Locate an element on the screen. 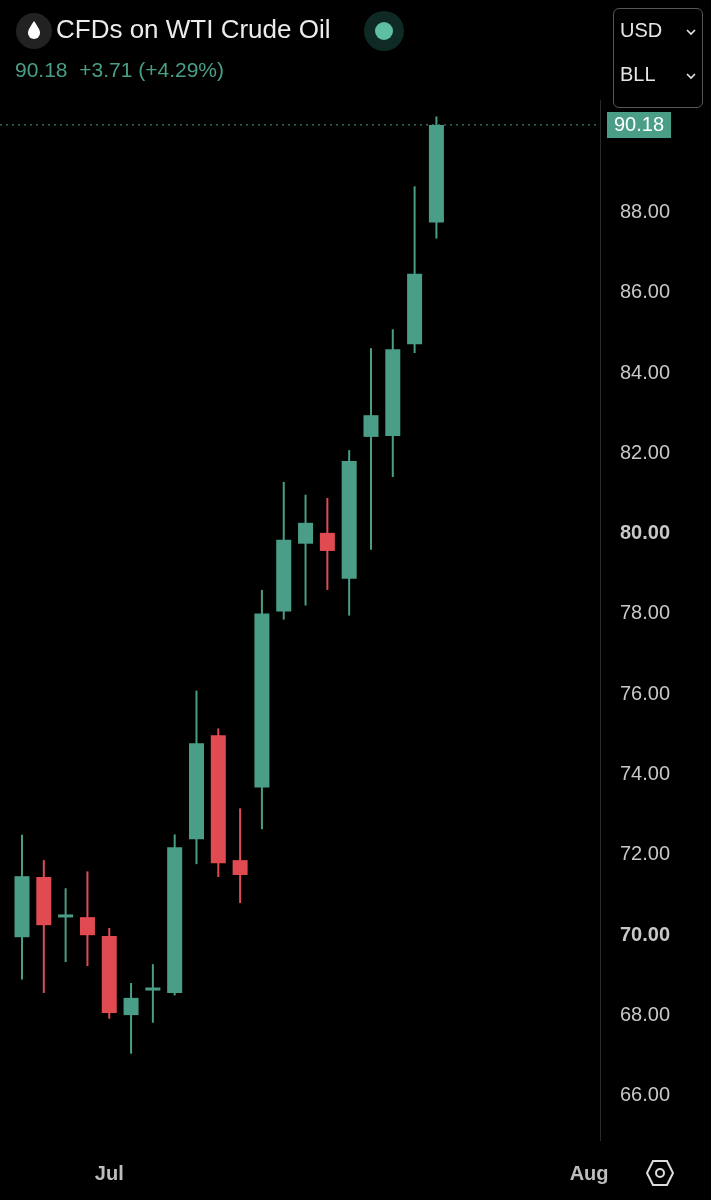  x-tick-label: Jul is located at coordinates (109, 1172).